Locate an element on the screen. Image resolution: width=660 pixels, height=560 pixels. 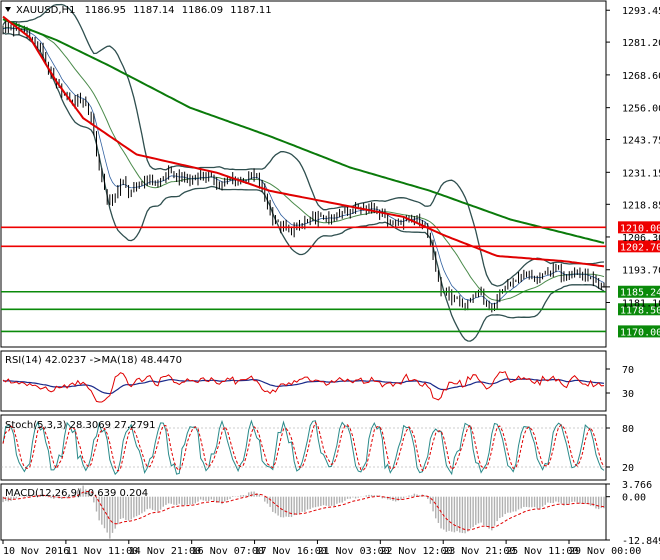
x-tick-label: 22 Nov 12:00 is located at coordinates (416, 551).